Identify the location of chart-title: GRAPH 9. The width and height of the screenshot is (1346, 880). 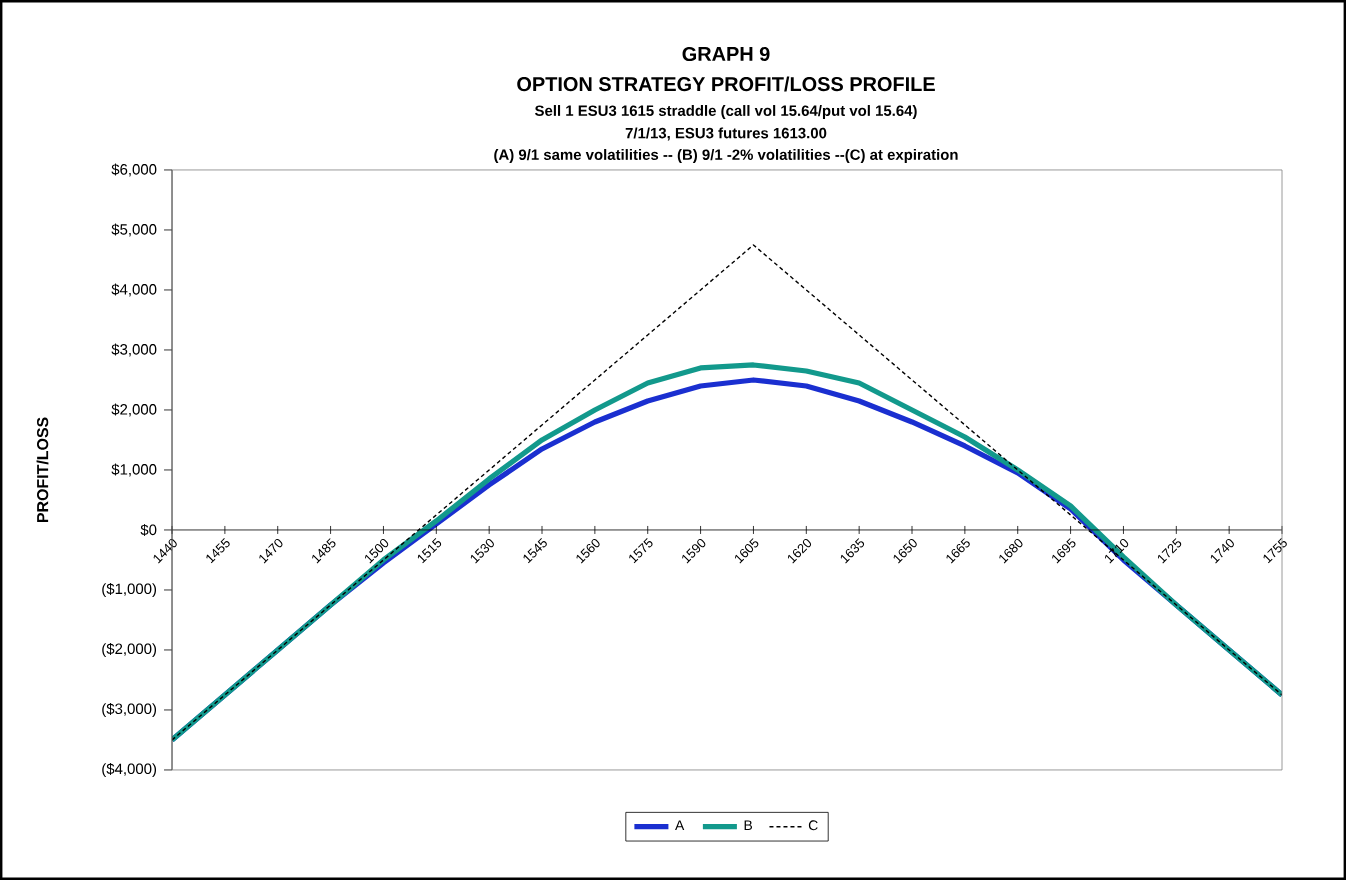
(726, 54).